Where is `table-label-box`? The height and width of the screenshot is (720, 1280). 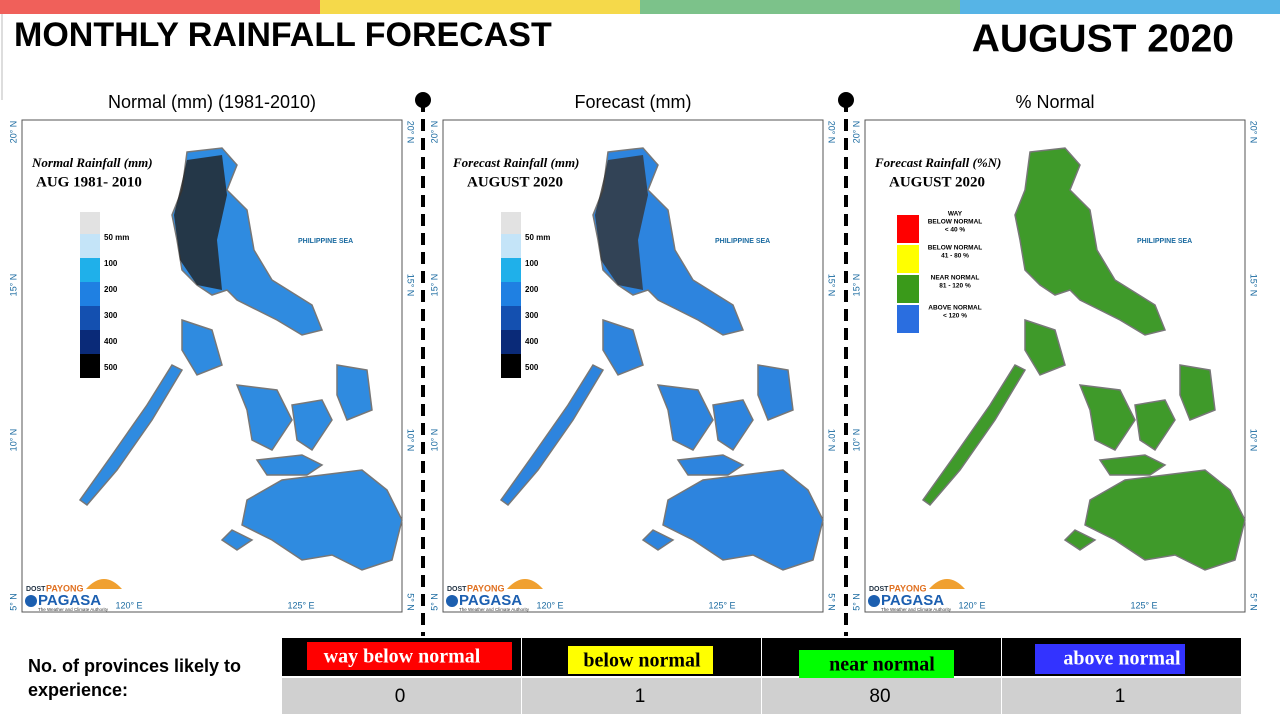
table-label-box is located at coordinates (153, 681).